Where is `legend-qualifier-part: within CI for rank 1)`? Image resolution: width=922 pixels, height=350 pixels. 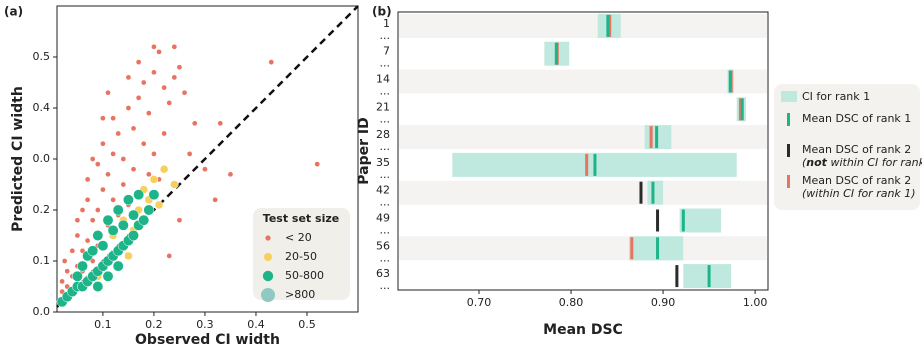 legend-qualifier-part: within CI for rank 1) is located at coordinates (874, 162).